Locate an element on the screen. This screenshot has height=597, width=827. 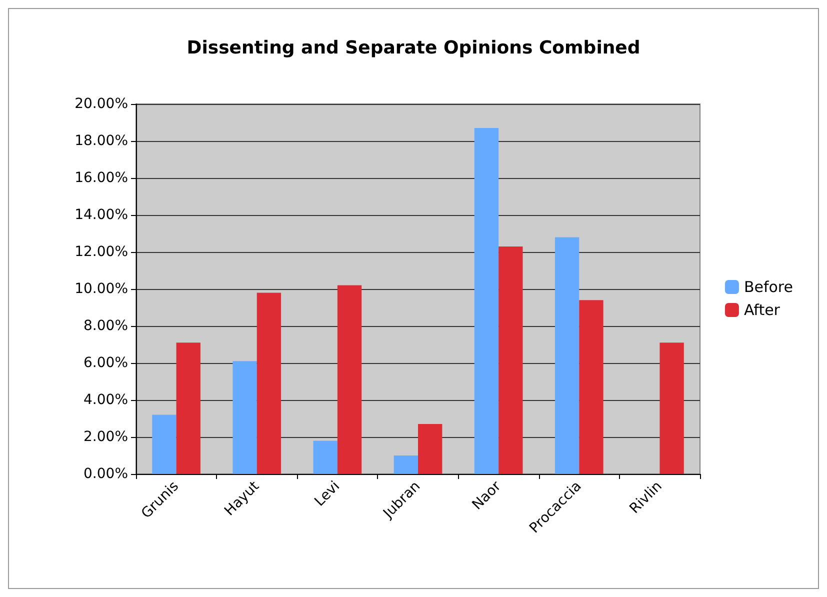
y-tick-label: 6.00% is located at coordinates (106, 363).